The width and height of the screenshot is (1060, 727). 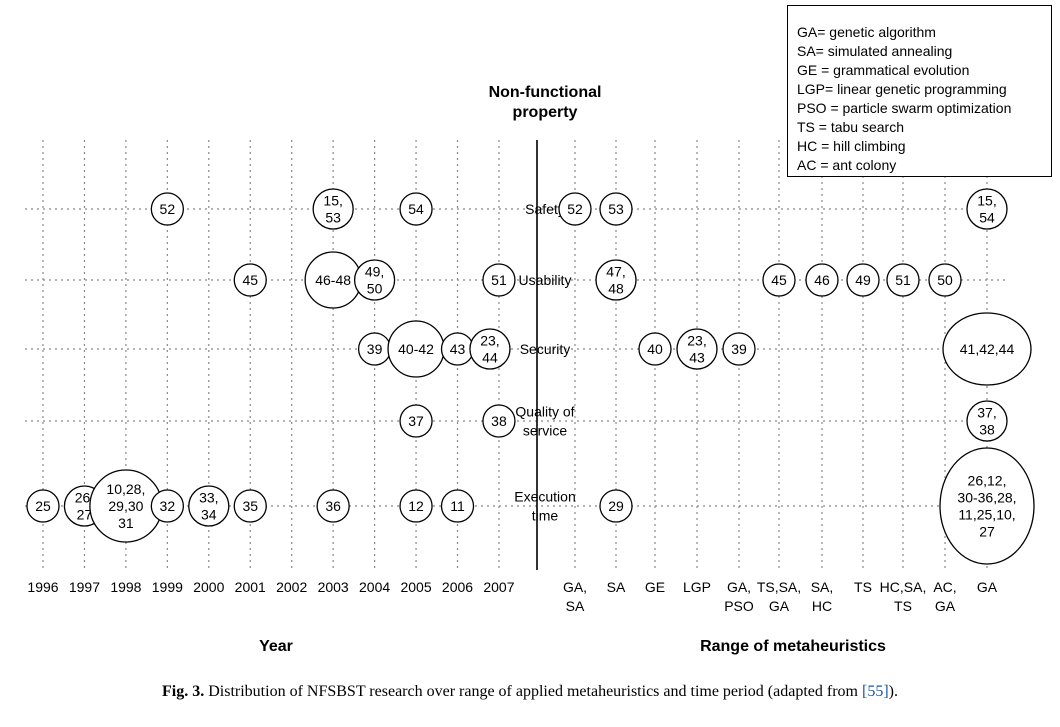 I want to click on bubble-safety-sa: 53, so click(x=616, y=209).